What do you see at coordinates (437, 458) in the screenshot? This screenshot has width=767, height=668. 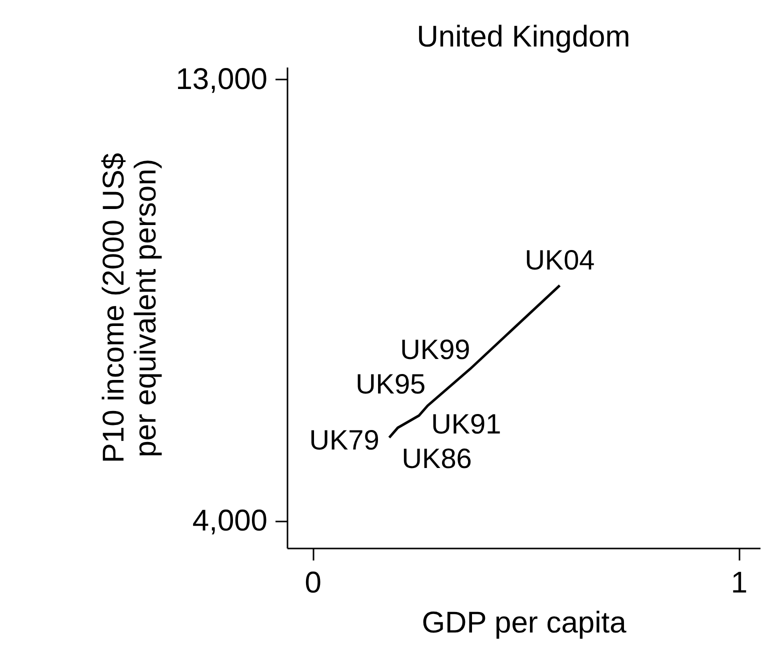 I see `annotation: UK86` at bounding box center [437, 458].